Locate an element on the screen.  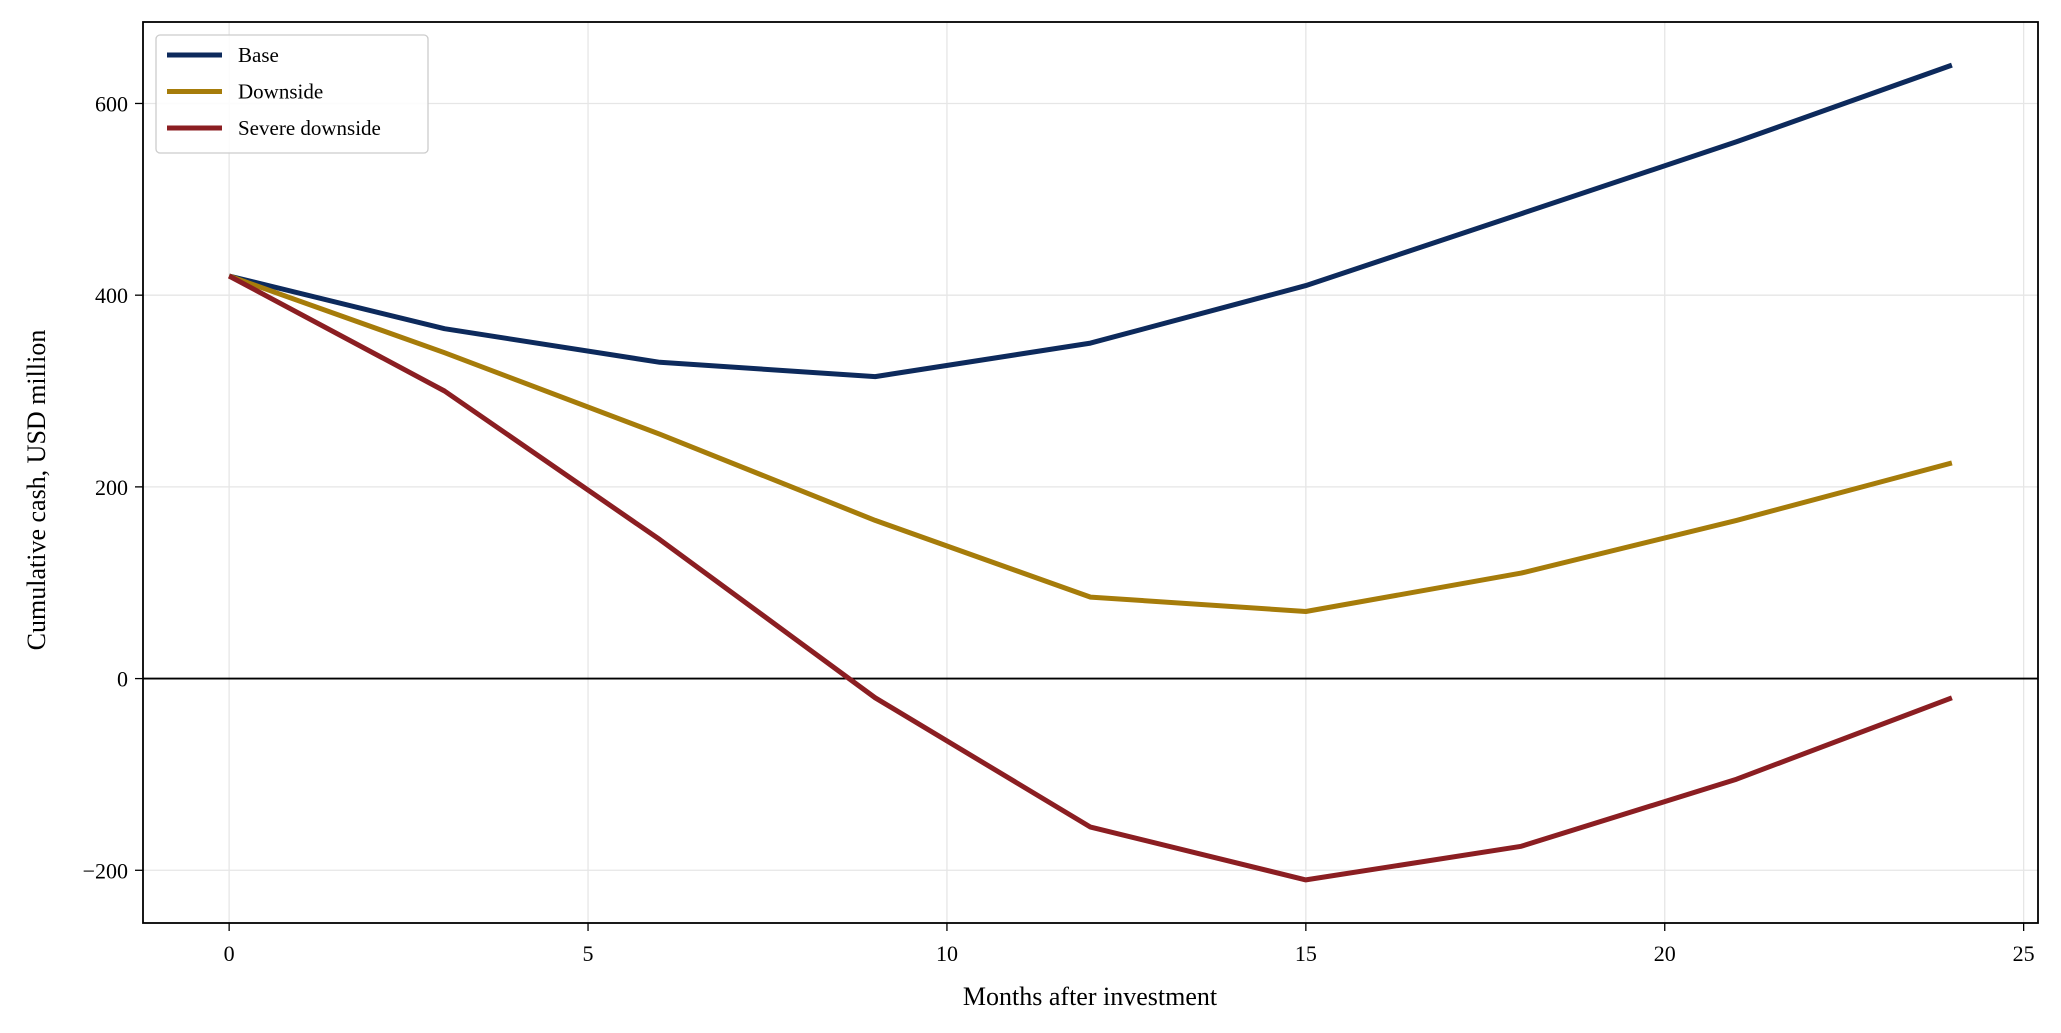
legend-label-severe-downside: Severe downside is located at coordinates (309, 128).